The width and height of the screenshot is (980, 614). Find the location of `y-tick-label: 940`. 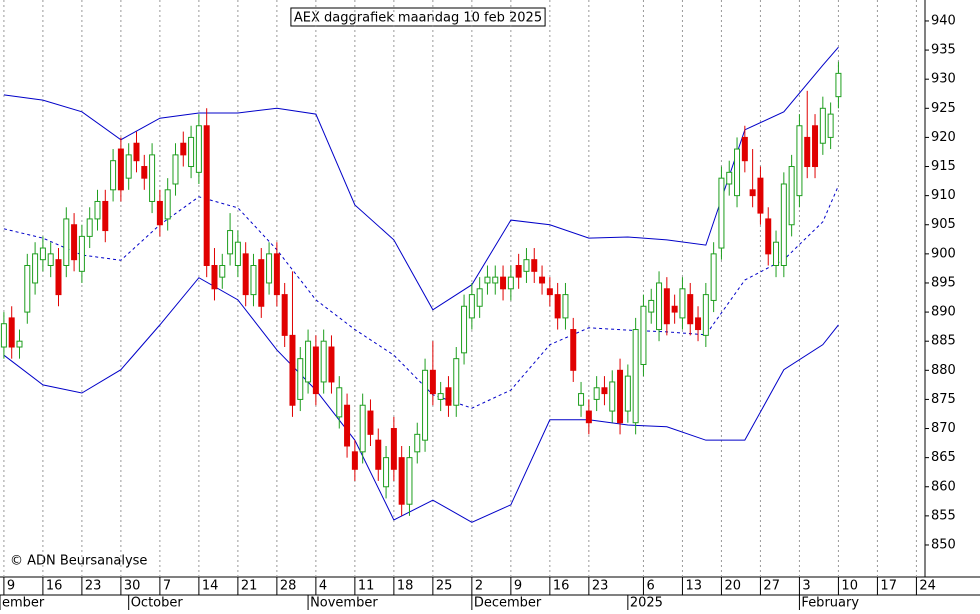

y-tick-label: 940 is located at coordinates (943, 20).